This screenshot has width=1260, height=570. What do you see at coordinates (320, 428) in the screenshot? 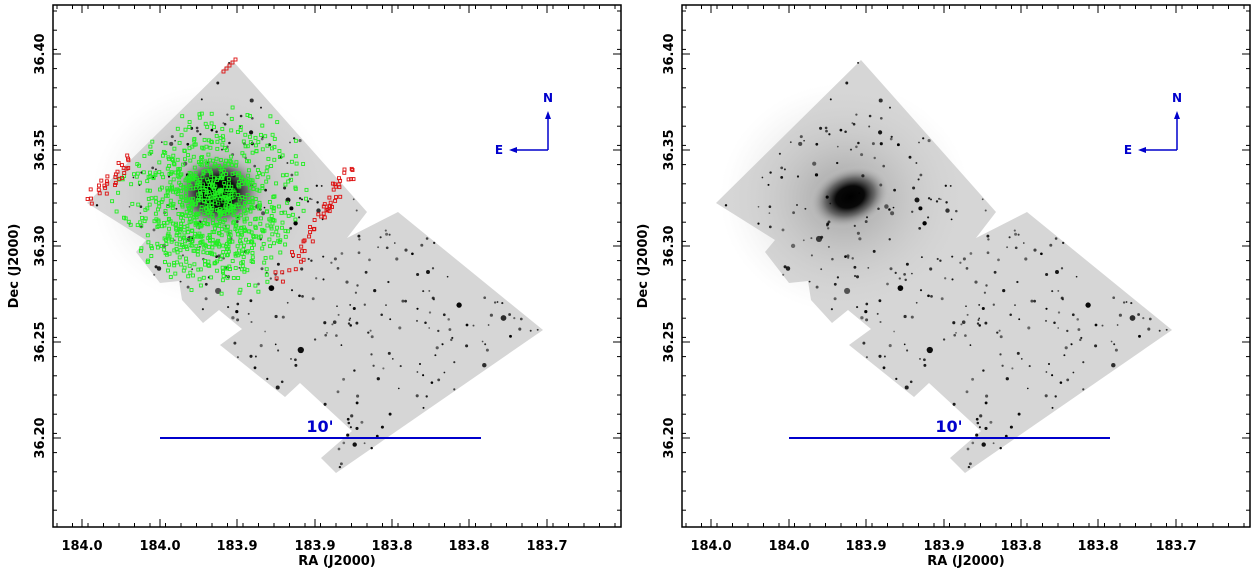
I see `scale-bar: 10'` at bounding box center [320, 428].